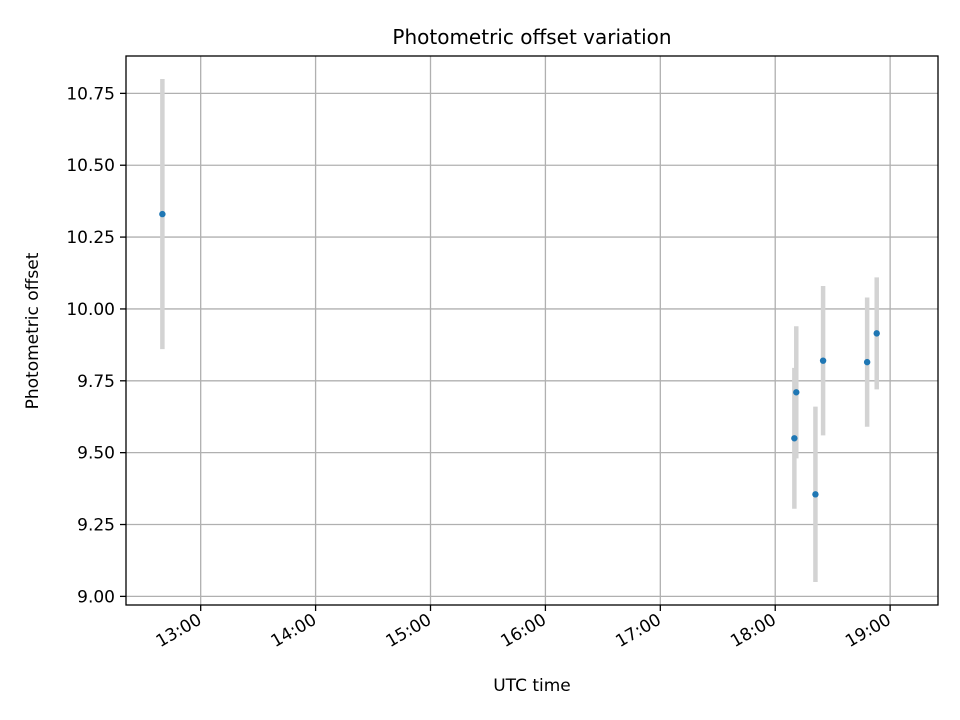 This screenshot has height=720, width=960. I want to click on x-tick-label: 14:00, so click(294, 631).